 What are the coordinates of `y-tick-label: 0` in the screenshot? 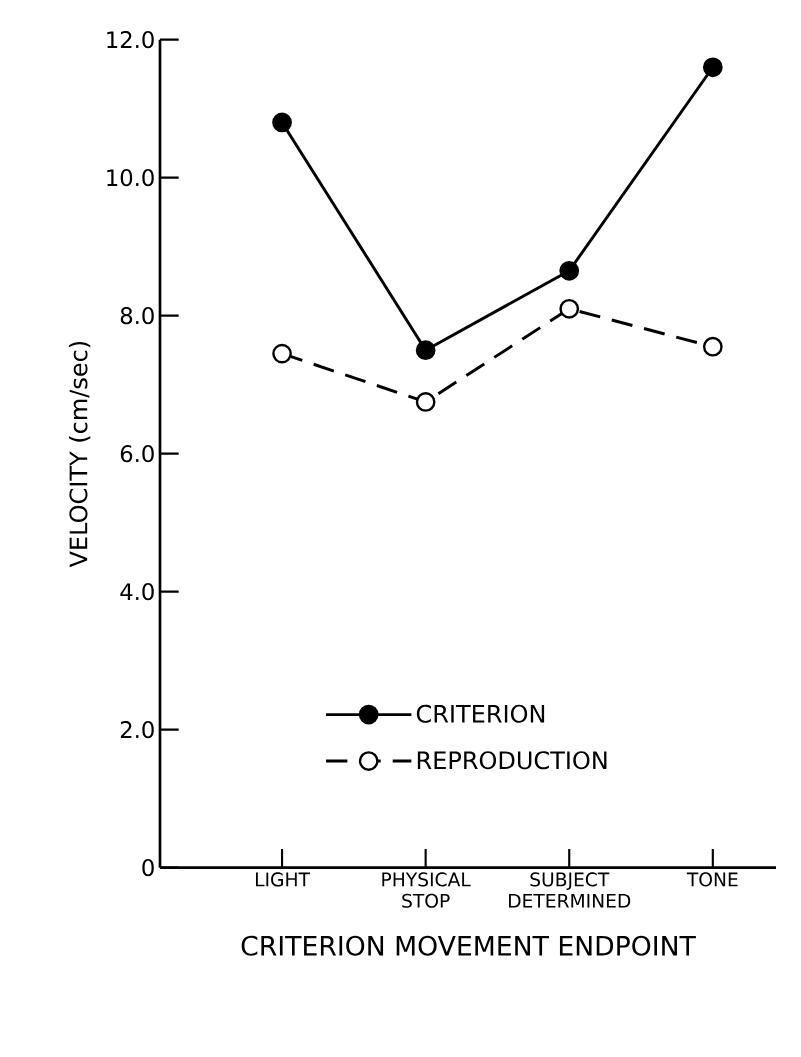 It's located at (148, 868).